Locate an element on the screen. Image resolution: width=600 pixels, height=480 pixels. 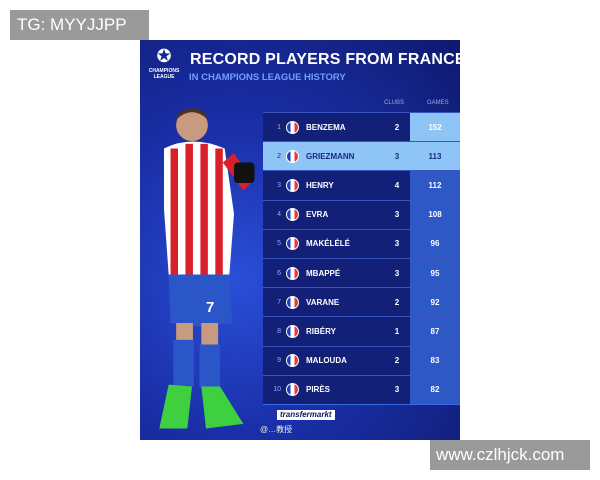
player-illustration: 7 is located at coordinates (207, 268).